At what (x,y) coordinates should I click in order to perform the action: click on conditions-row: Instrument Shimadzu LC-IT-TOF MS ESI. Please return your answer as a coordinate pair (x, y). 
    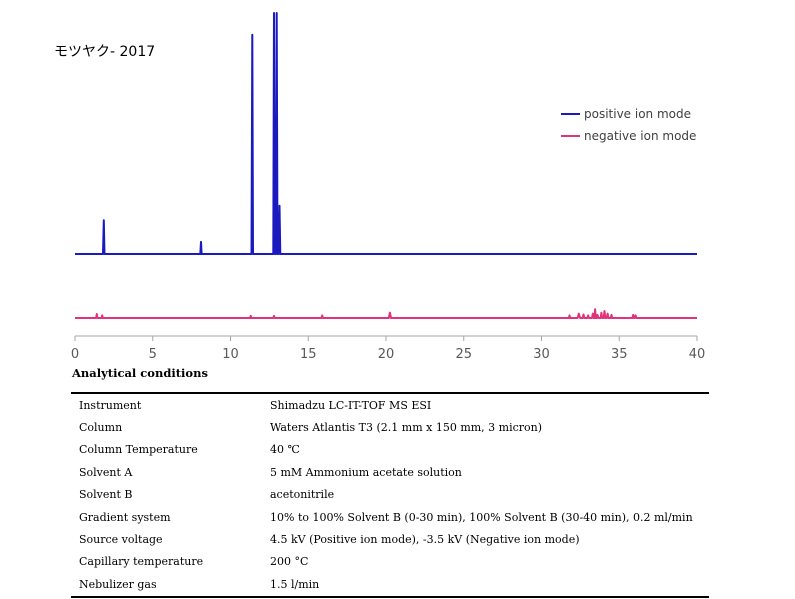
    Looking at the image, I should click on (390, 404).